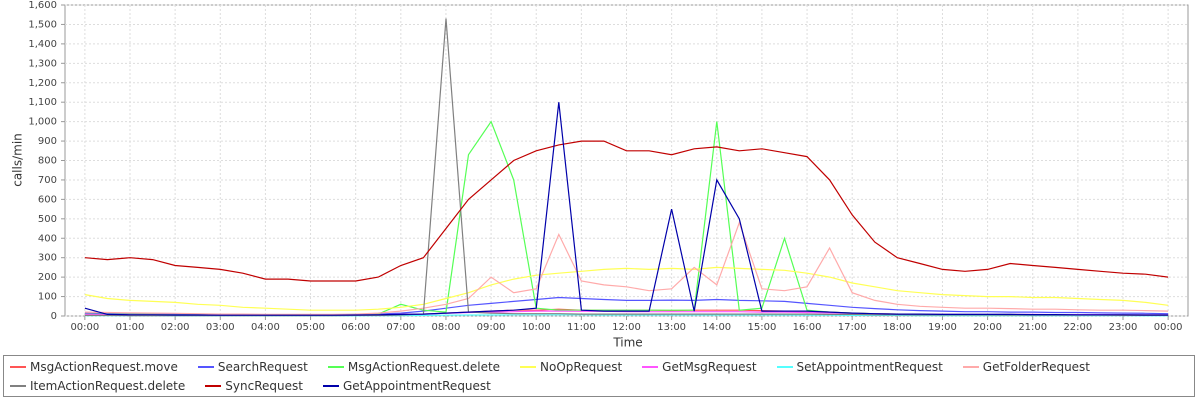 This screenshot has width=1200, height=400. Describe the element at coordinates (869, 366) in the screenshot. I see `legend-label: SetAppointmentRequest` at that location.